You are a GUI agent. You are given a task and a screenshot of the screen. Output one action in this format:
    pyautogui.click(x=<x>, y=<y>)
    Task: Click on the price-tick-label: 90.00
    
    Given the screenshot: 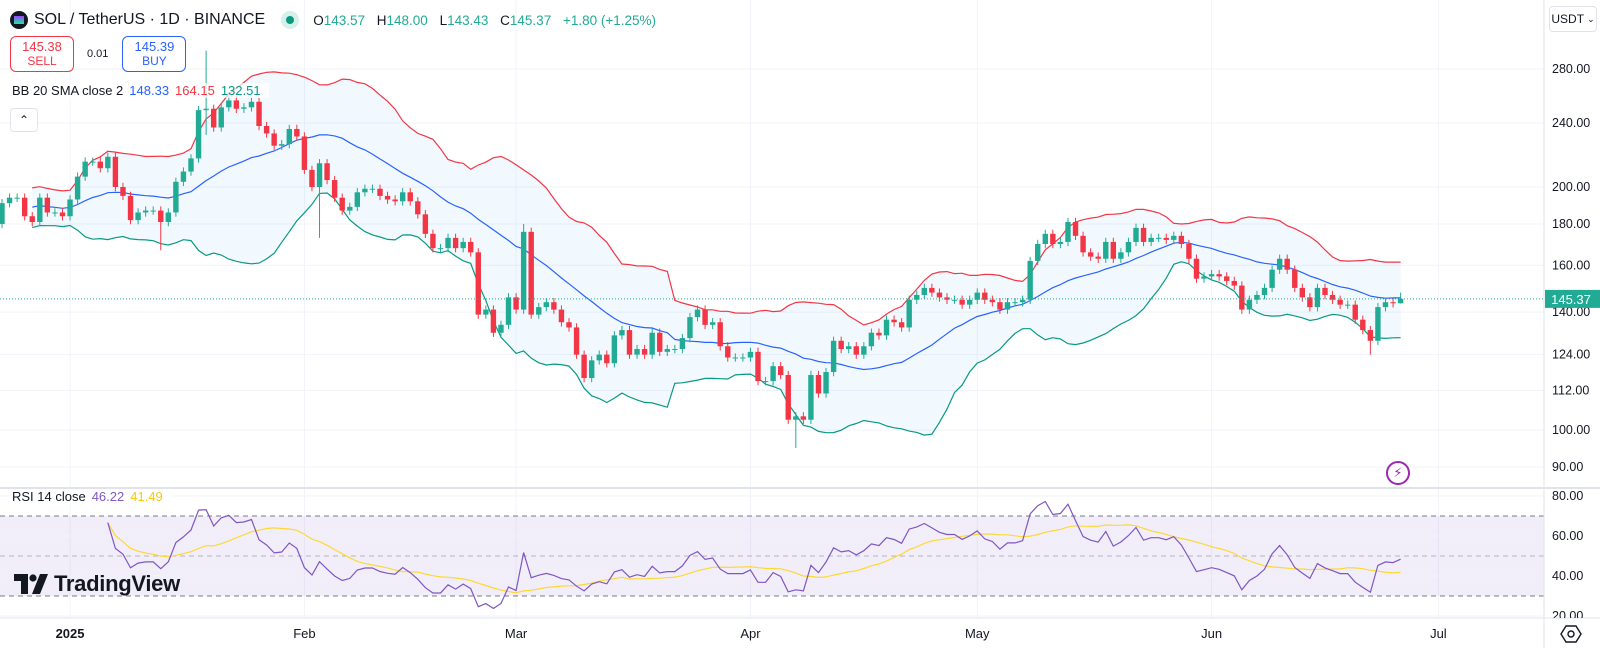 What is the action you would take?
    pyautogui.click(x=1567, y=467)
    